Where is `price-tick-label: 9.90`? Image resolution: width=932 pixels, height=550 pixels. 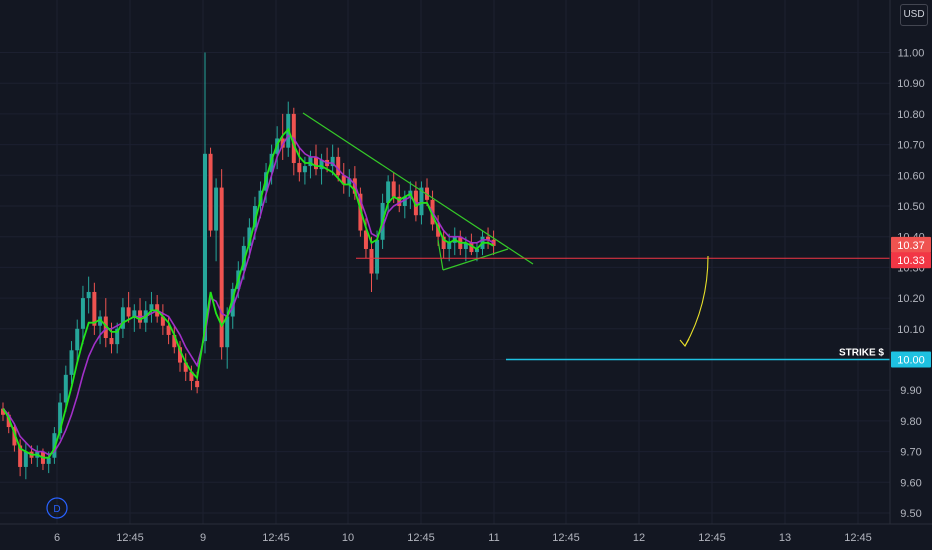
price-tick-label: 9.90 is located at coordinates (910, 391).